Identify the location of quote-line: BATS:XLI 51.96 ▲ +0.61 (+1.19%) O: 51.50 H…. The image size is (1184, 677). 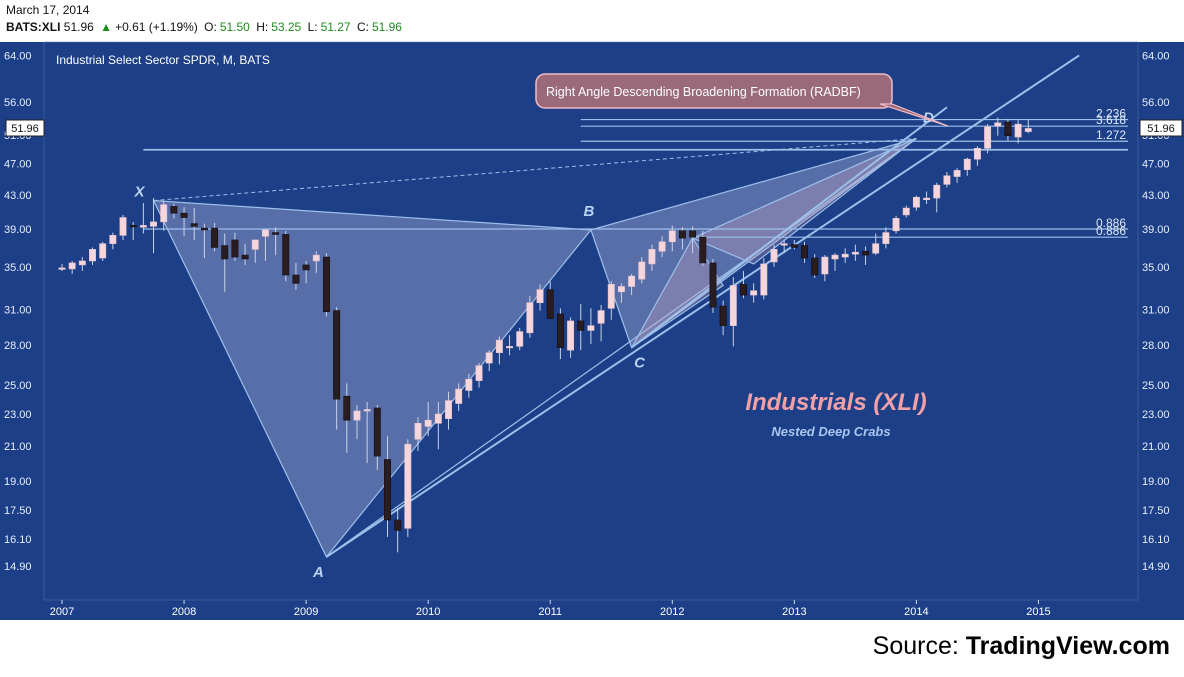
(205, 27).